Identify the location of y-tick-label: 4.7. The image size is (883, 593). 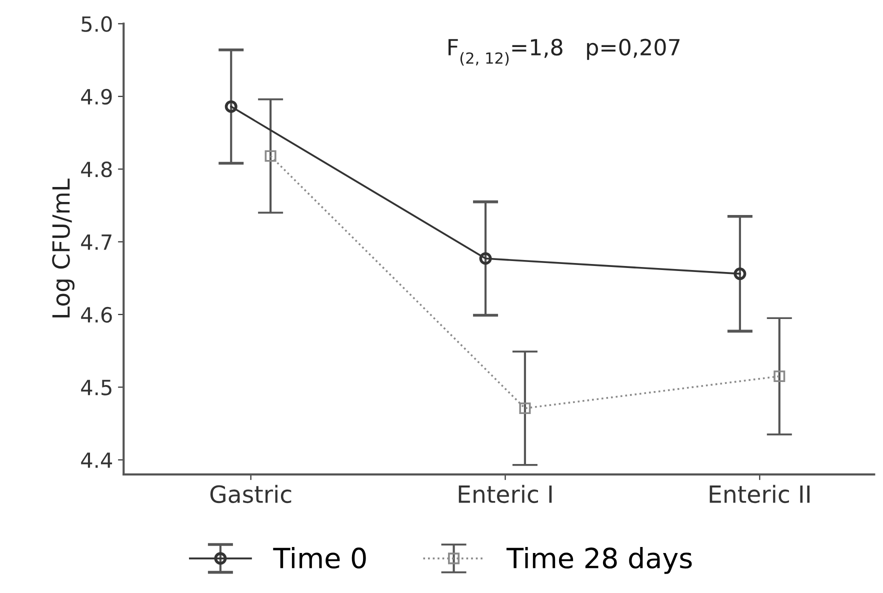
(96, 242).